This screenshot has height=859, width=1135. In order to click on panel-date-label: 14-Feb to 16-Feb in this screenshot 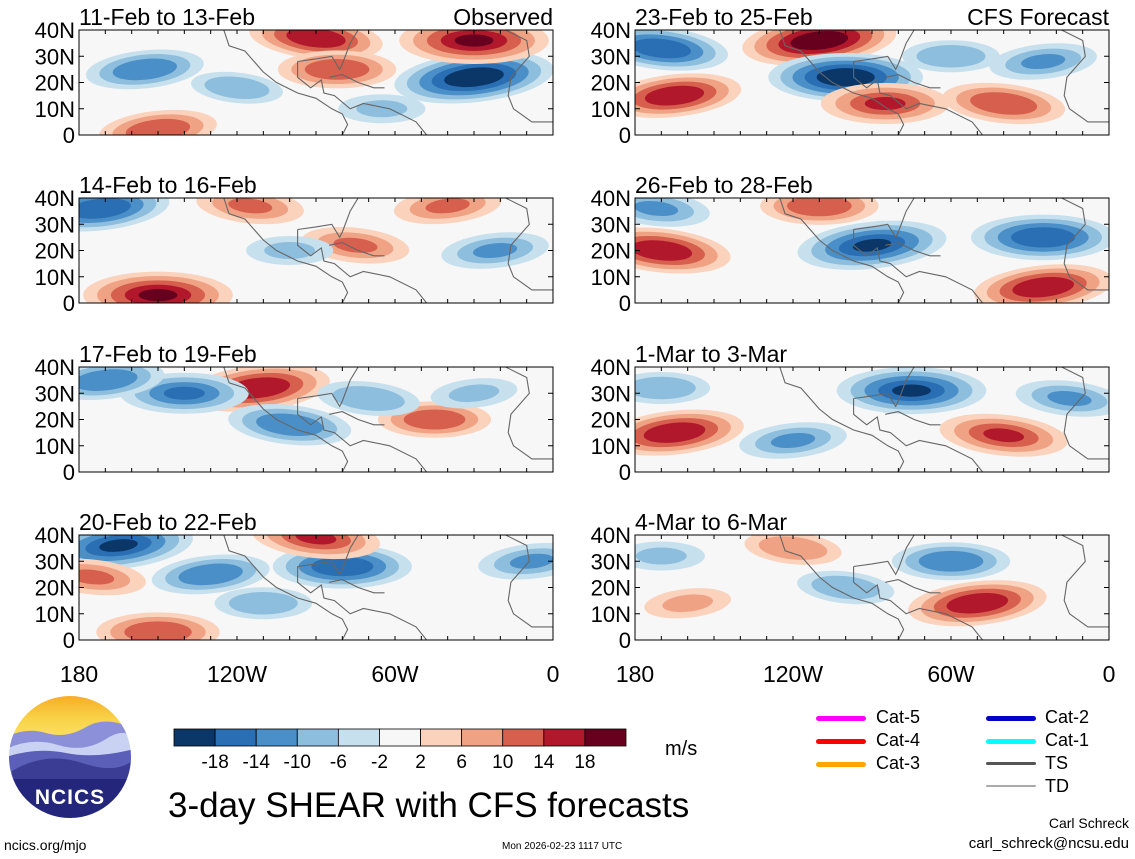, I will do `click(168, 185)`.